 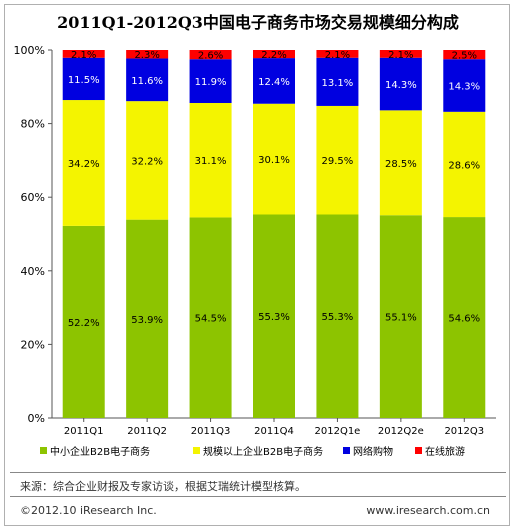 I want to click on data-label: 11.9%, so click(x=211, y=82).